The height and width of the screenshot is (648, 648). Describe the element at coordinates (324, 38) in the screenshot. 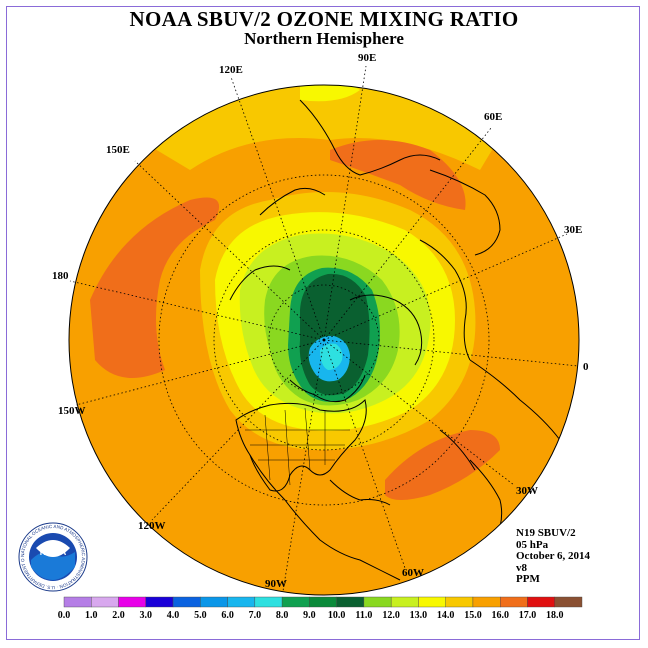

I see `page-subtitle: Northern Hemisphere` at that location.